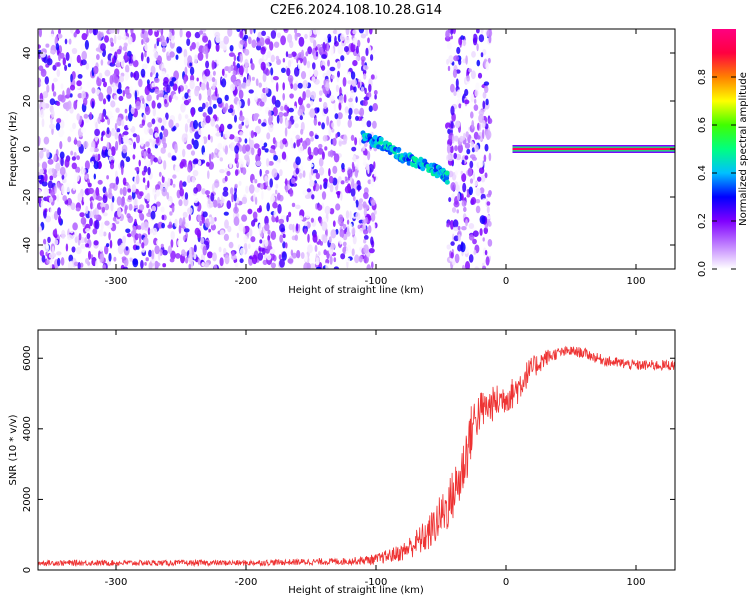 The width and height of the screenshot is (750, 600). I want to click on signal-trace-cell, so click(399, 149).